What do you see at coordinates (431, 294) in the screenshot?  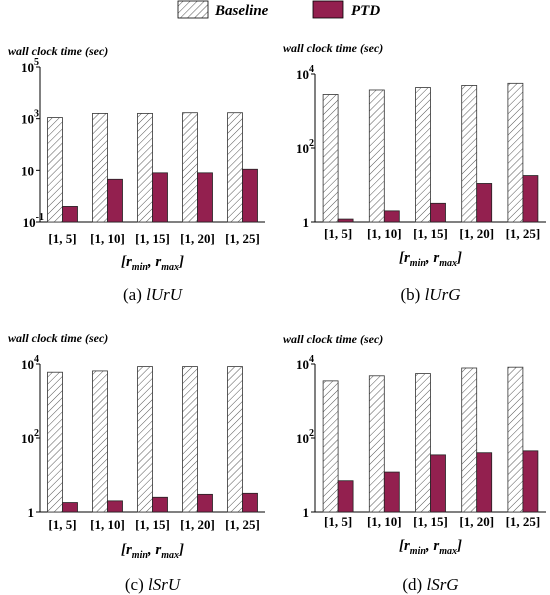 I see `chart-caption: (b) lUrG` at bounding box center [431, 294].